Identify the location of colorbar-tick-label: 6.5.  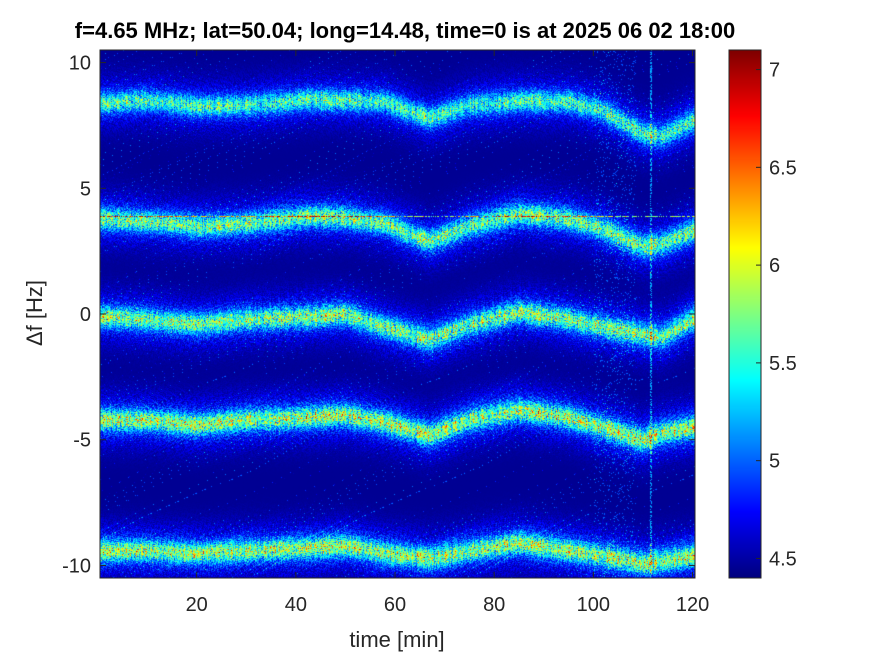
(783, 168).